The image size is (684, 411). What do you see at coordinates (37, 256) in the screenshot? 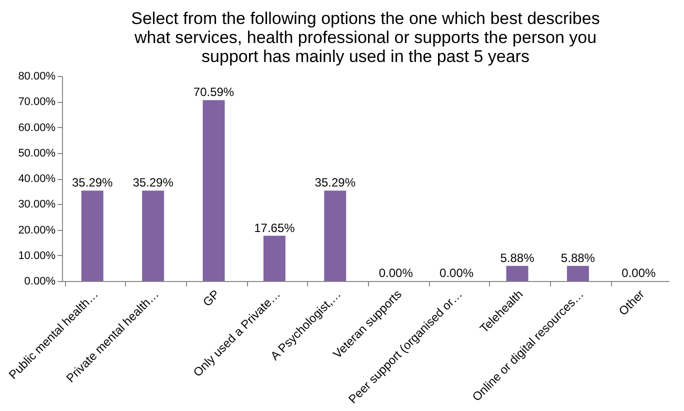
I see `y-tick-label: 10.00%` at bounding box center [37, 256].